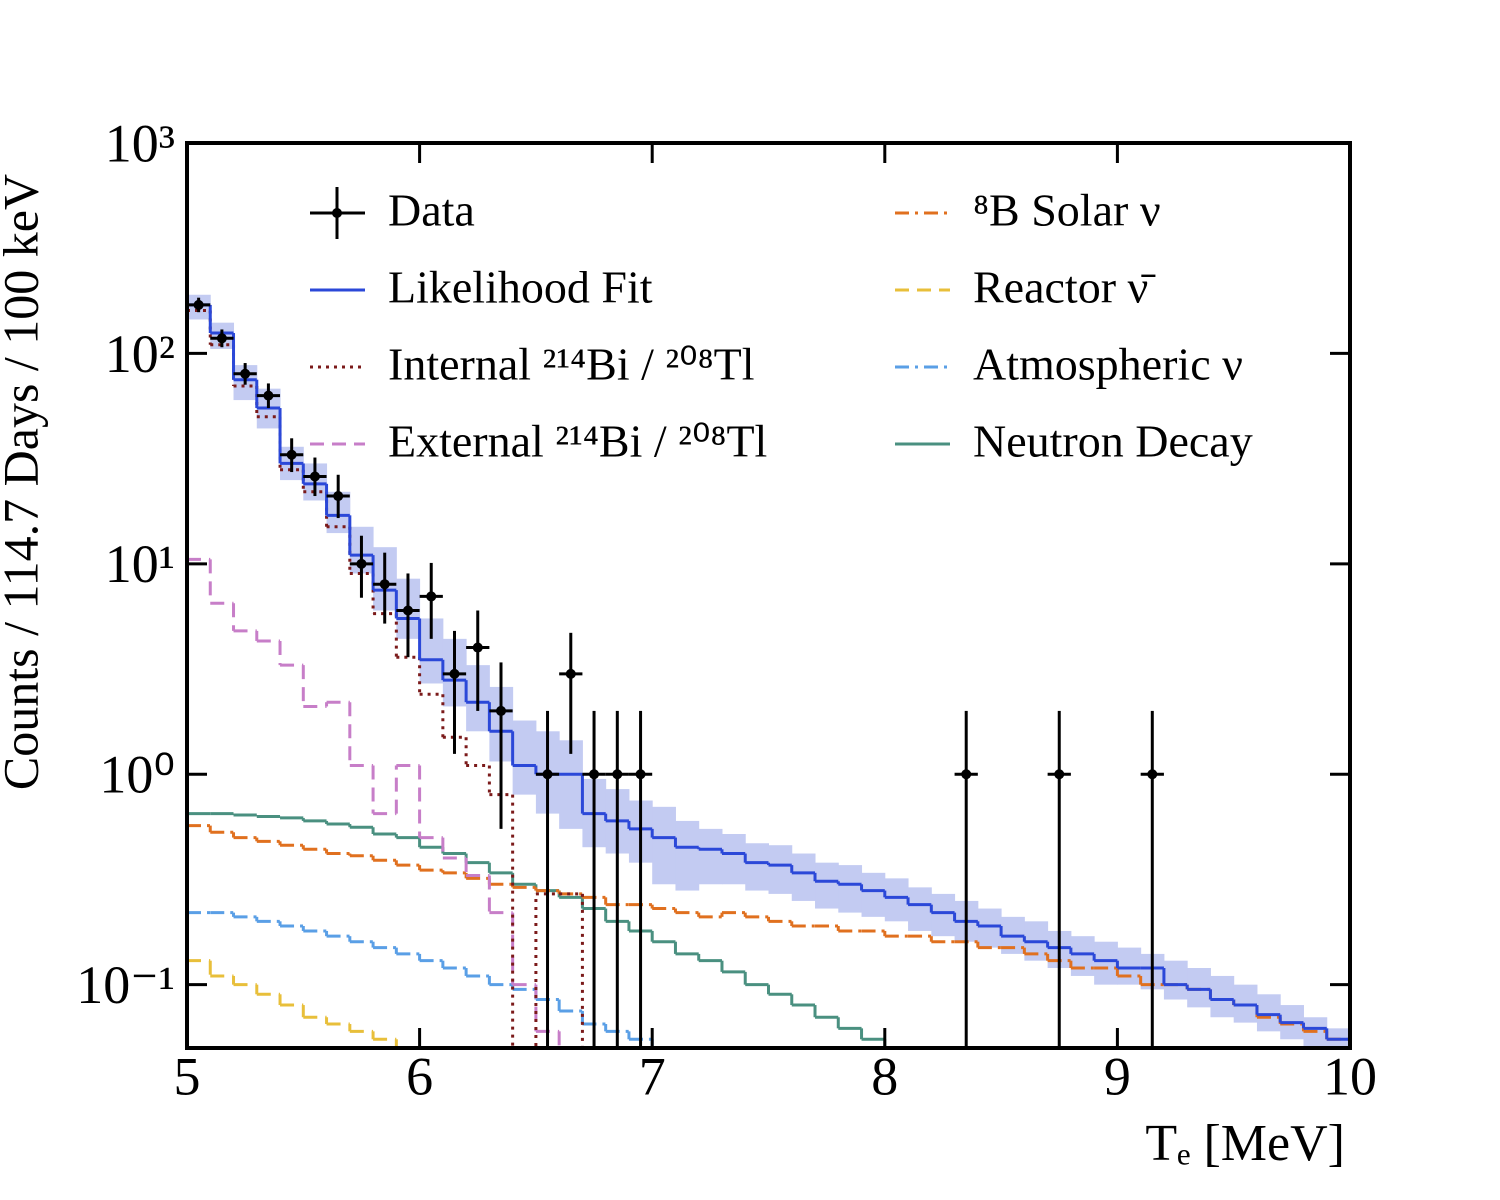 This screenshot has width=1500, height=1200. I want to click on y-tick-label: 10⁰, so click(137, 775).